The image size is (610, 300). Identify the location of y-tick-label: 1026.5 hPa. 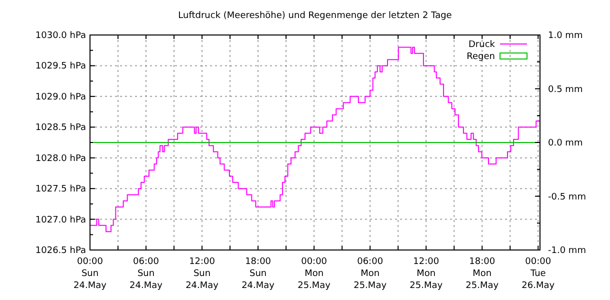
(60, 251).